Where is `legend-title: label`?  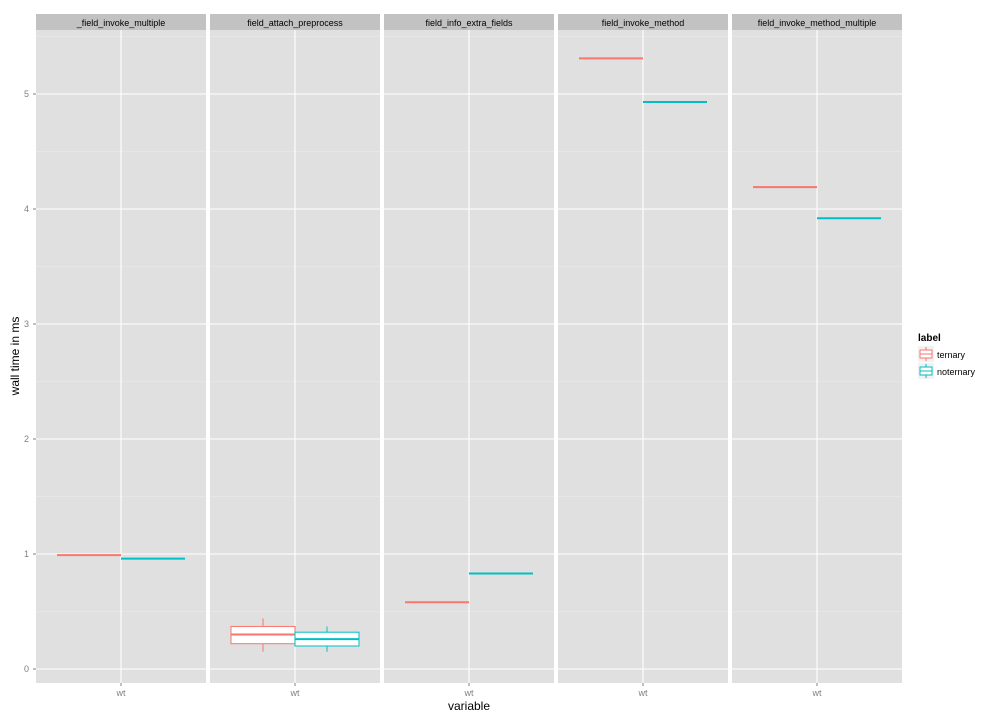
legend-title: label is located at coordinates (929, 338).